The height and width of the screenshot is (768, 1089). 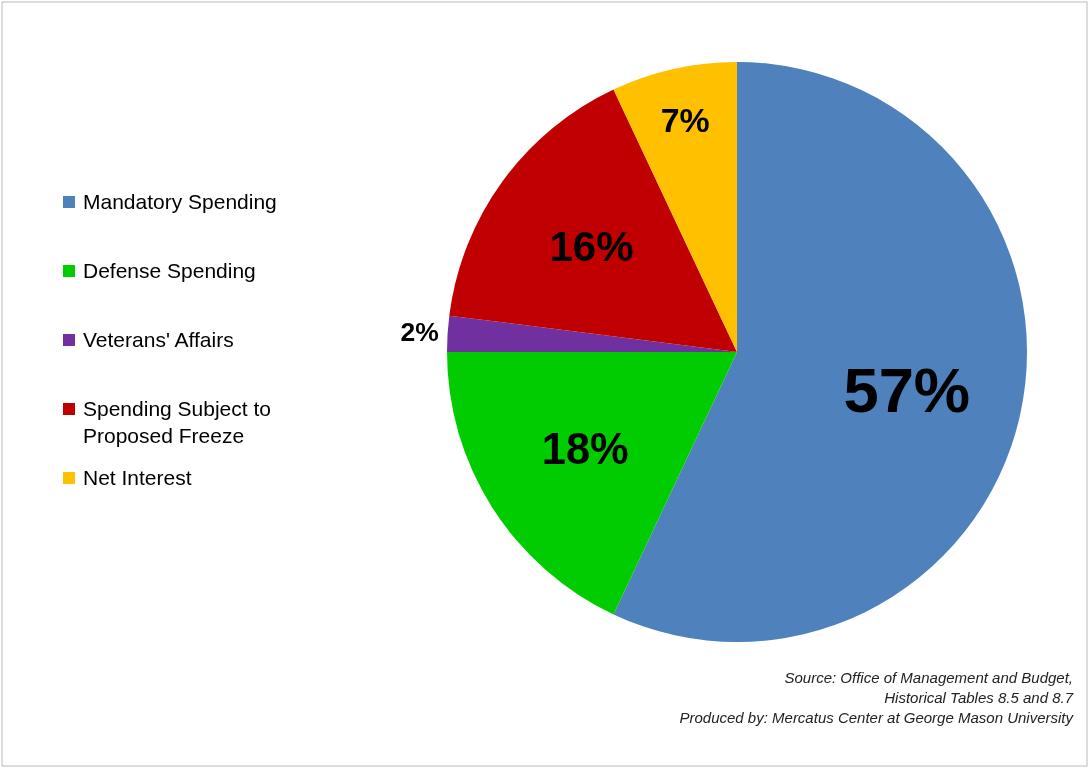 What do you see at coordinates (877, 717) in the screenshot?
I see `text: Produced by: Mercatus Center at George Mason University` at bounding box center [877, 717].